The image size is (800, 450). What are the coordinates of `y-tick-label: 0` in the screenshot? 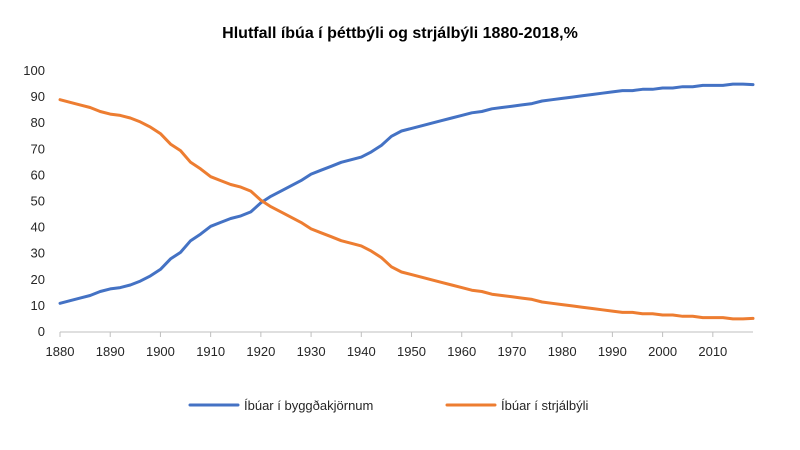 It's located at (41, 331).